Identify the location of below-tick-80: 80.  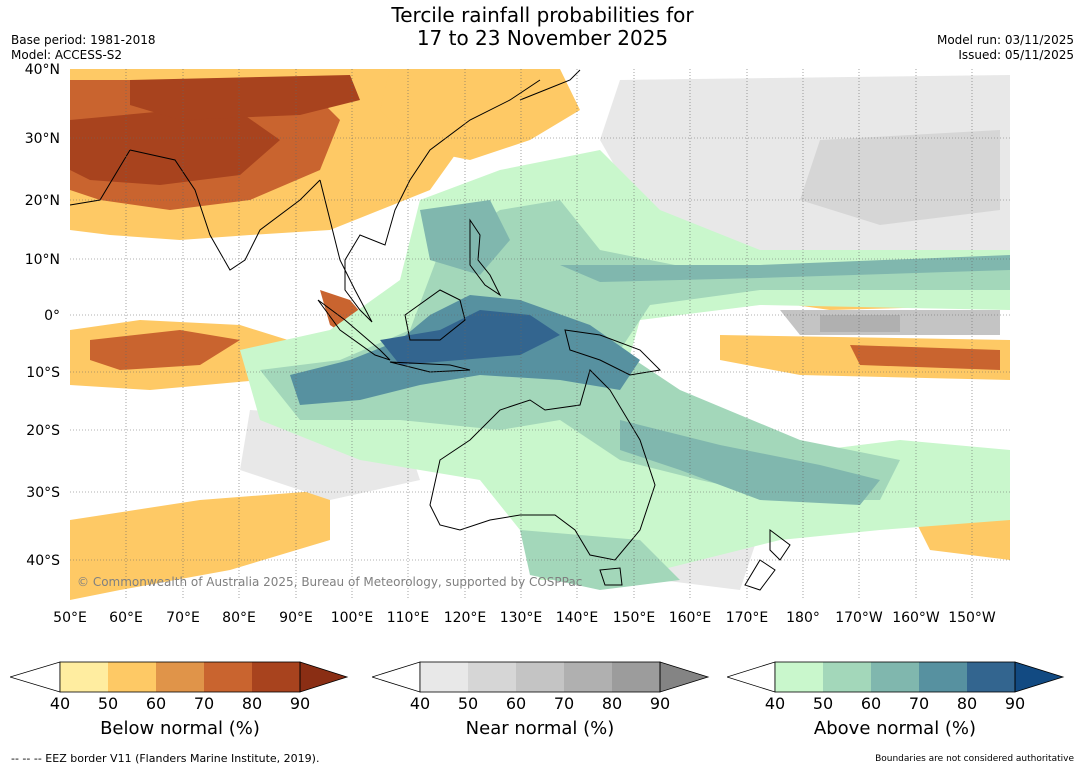
(252, 703).